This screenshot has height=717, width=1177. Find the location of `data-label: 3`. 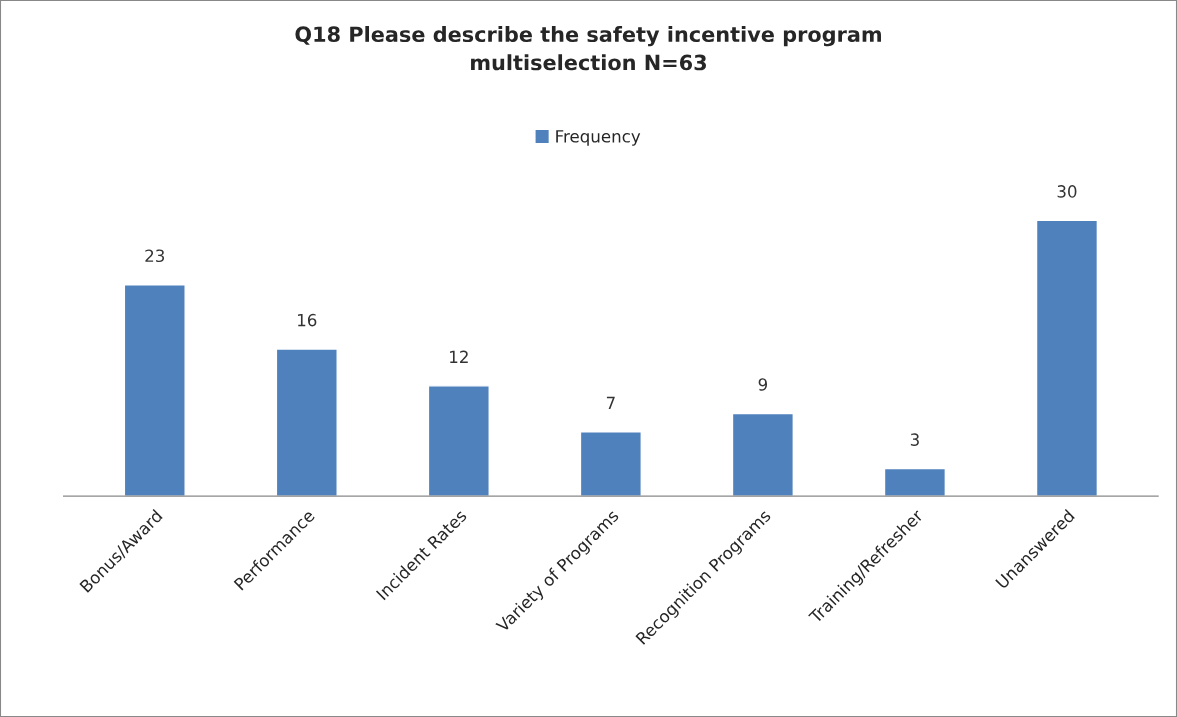

data-label: 3 is located at coordinates (914, 439).